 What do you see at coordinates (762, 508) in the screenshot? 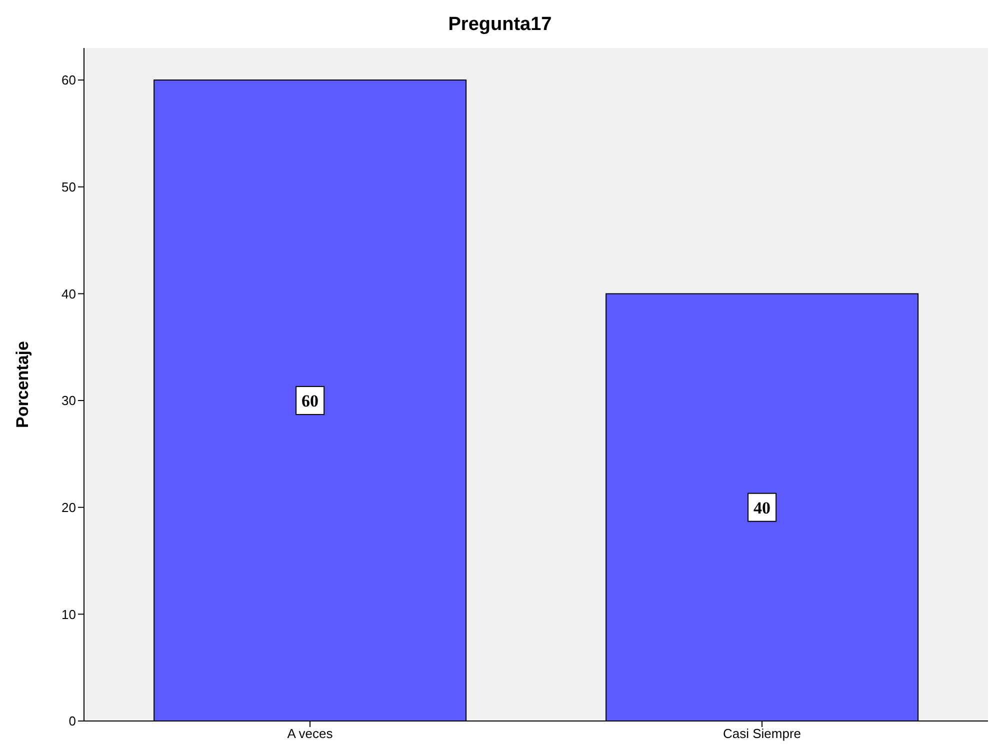
I see `data-label: 40` at bounding box center [762, 508].